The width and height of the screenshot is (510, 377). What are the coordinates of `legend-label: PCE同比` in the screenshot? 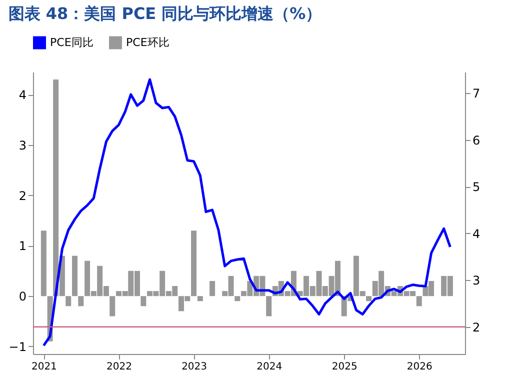 It's located at (72, 42).